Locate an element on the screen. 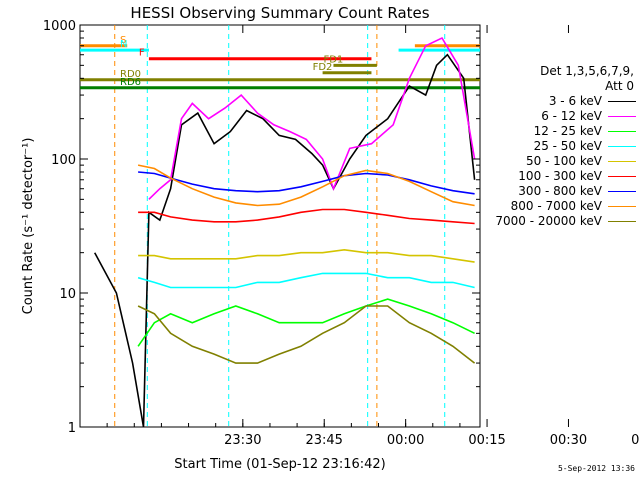  legend-entry-label: 3 - 6 keV is located at coordinates (575, 101).